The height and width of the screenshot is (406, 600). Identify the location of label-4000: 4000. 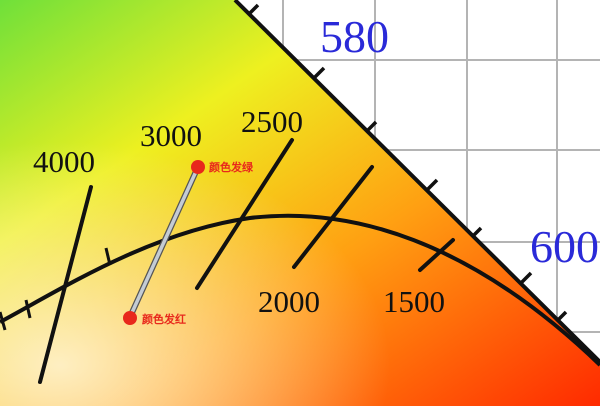
(64, 161).